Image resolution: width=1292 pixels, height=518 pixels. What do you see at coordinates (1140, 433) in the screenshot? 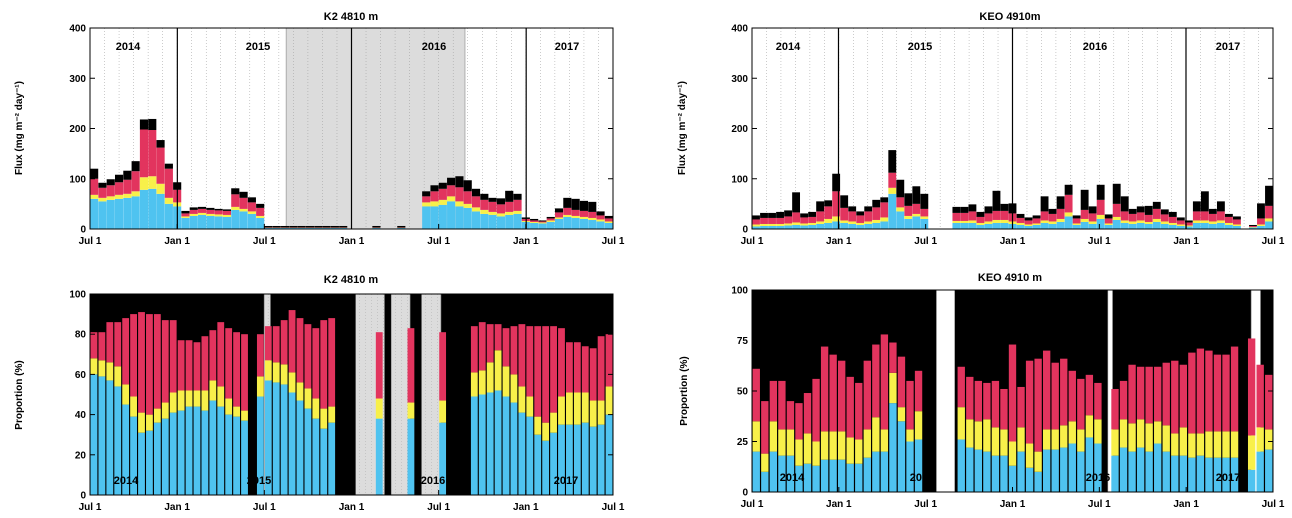
I see `bar-45-yellow` at bounding box center [1140, 433].